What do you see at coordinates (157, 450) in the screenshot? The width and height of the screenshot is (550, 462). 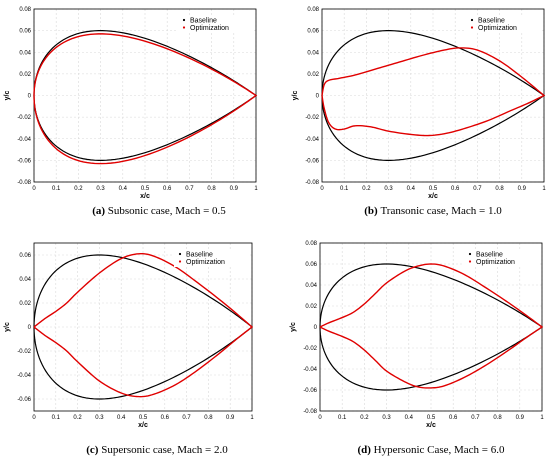 I see `panel-caption: (c) Supersonic case, Mach = 2.0` at bounding box center [157, 450].